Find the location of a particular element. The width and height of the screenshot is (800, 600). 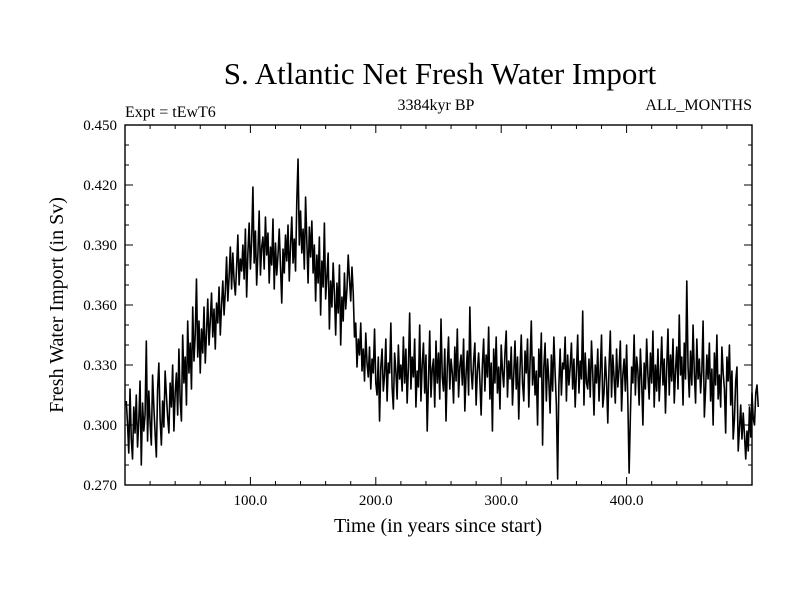

x-axis-label: Time (in years since start) is located at coordinates (438, 526).